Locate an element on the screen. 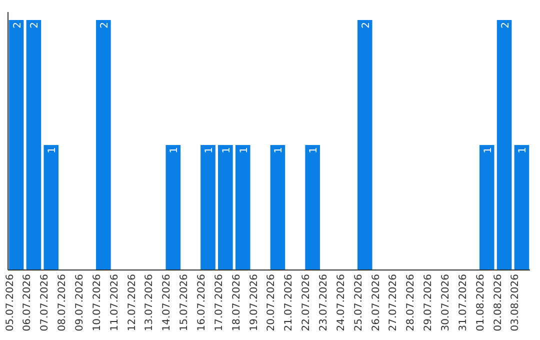 The width and height of the screenshot is (540, 340). x-tick-label: 07.07.2026 is located at coordinates (45, 303).